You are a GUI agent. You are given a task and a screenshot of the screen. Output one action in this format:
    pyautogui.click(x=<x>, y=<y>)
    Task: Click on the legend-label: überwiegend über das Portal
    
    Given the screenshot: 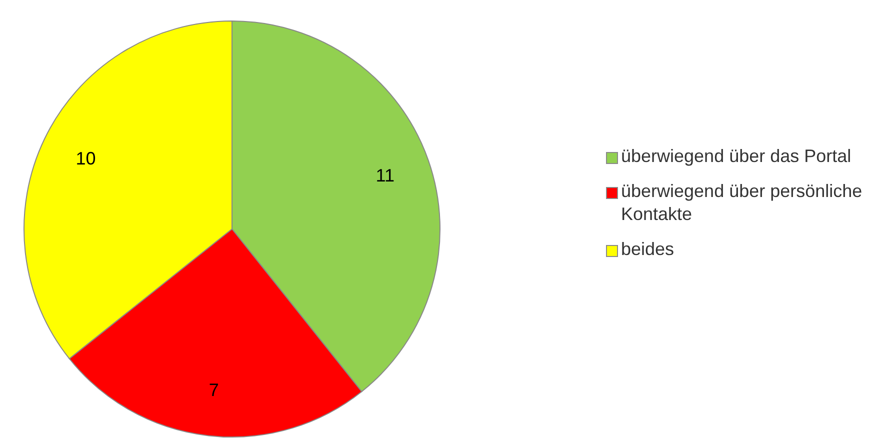 What is the action you would take?
    pyautogui.click(x=736, y=156)
    